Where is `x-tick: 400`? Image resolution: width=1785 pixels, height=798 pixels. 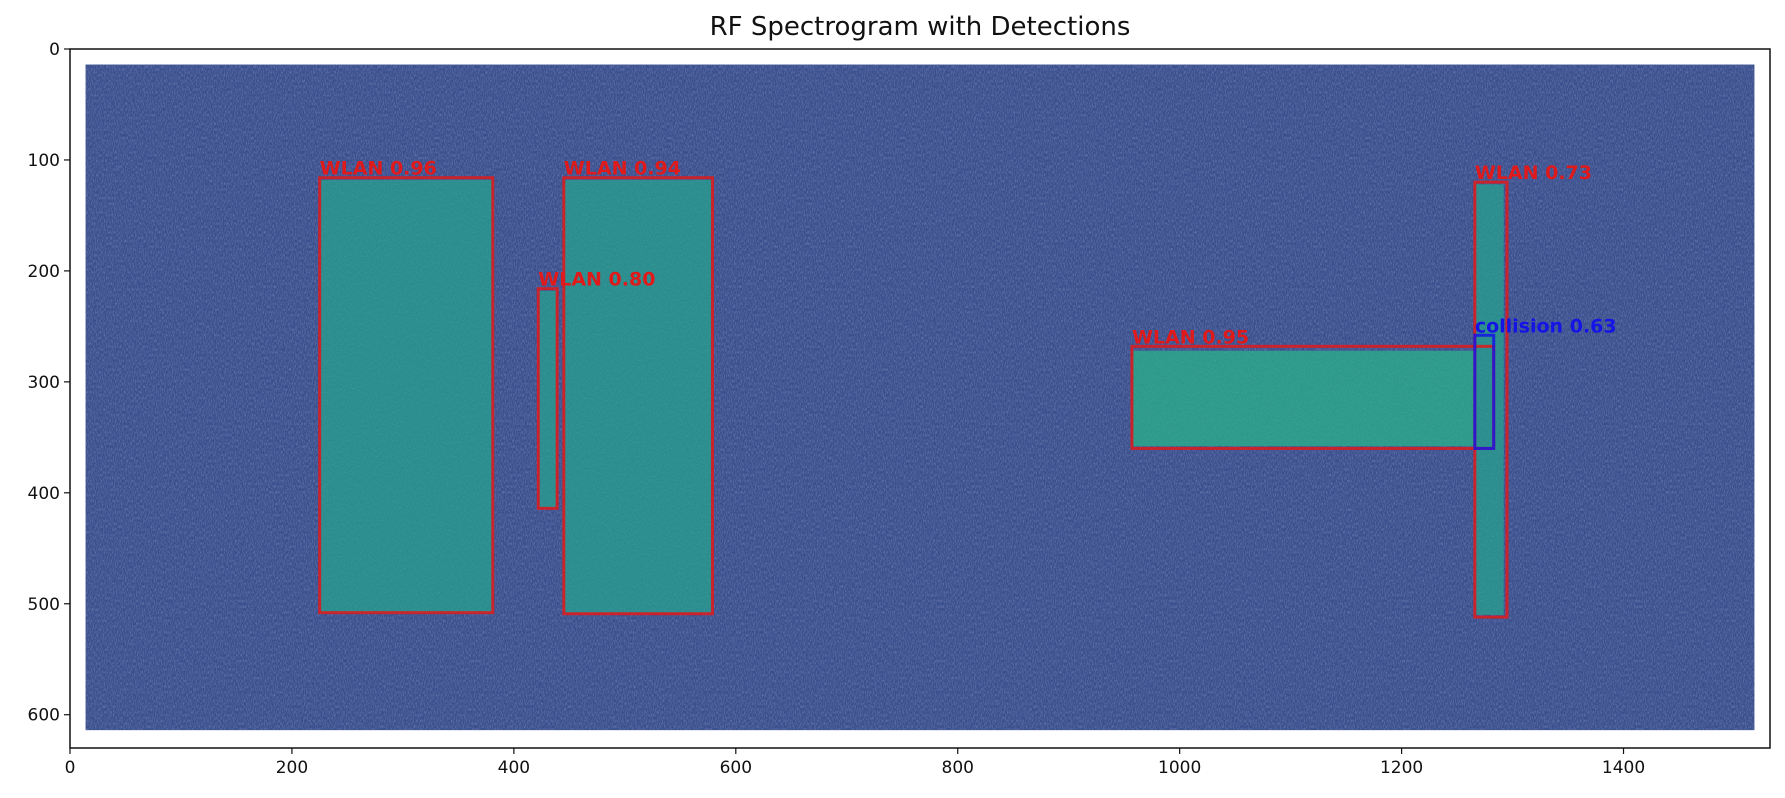
x-tick: 400 is located at coordinates (514, 763).